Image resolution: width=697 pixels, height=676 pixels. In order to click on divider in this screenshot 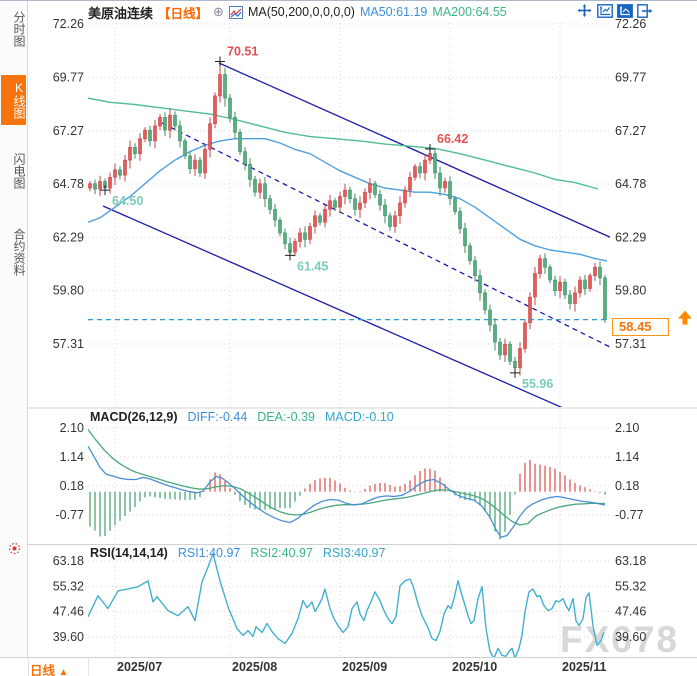, I will do `click(88, 667)`.